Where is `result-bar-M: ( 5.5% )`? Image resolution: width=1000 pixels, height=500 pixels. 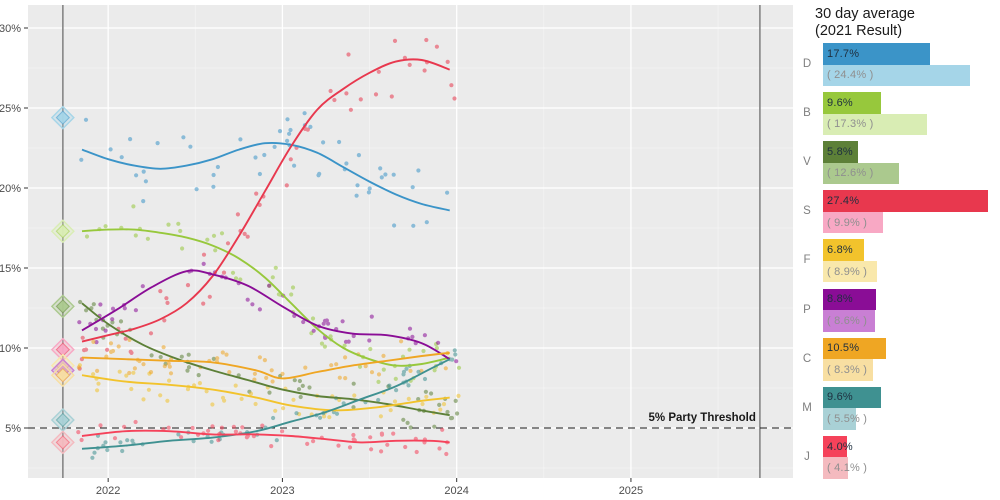
result-bar-M: ( 5.5% ) is located at coordinates (845, 419).